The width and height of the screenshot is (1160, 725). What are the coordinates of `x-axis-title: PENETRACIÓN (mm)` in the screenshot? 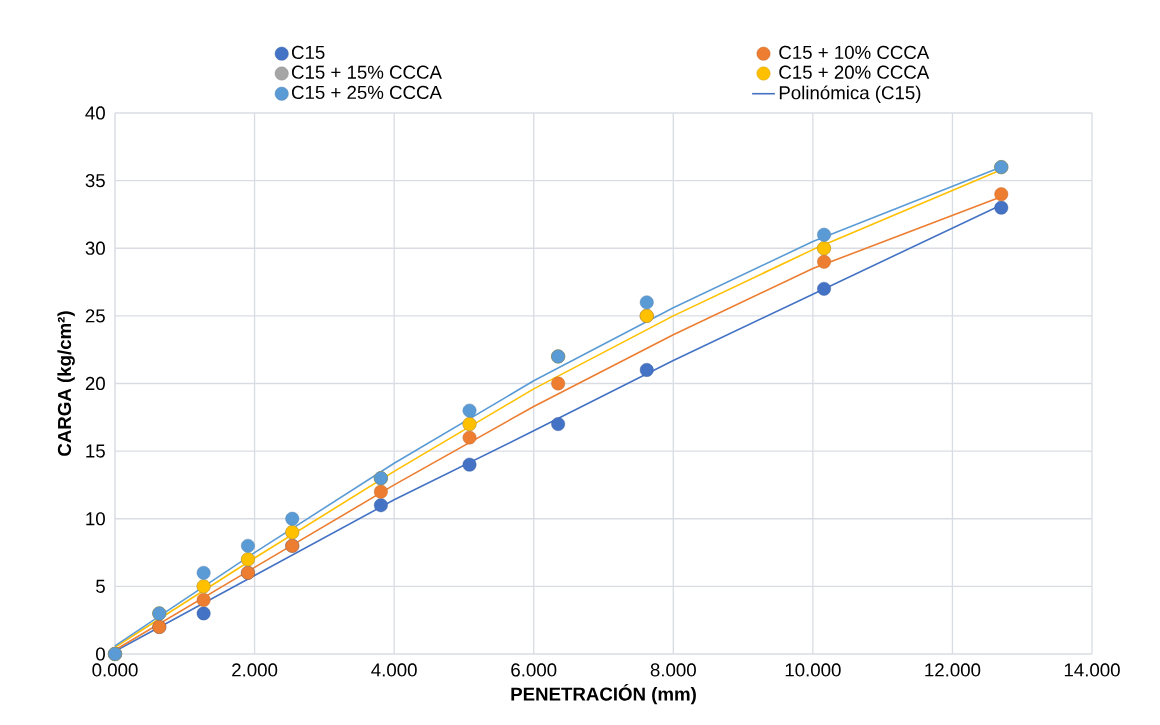 It's located at (603, 694).